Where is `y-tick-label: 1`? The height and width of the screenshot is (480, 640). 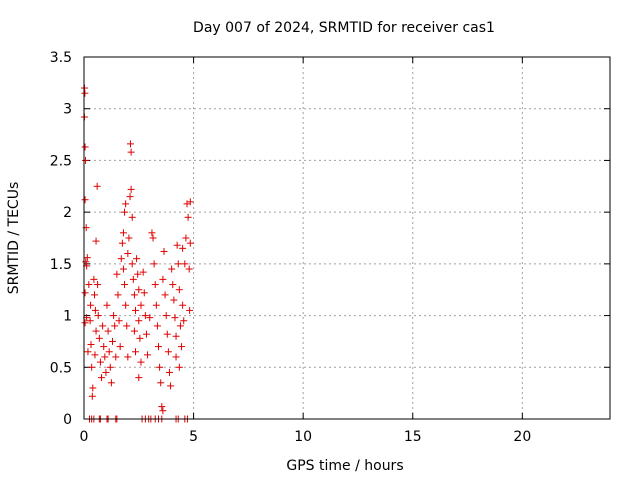 y-tick-label: 1 is located at coordinates (67, 317).